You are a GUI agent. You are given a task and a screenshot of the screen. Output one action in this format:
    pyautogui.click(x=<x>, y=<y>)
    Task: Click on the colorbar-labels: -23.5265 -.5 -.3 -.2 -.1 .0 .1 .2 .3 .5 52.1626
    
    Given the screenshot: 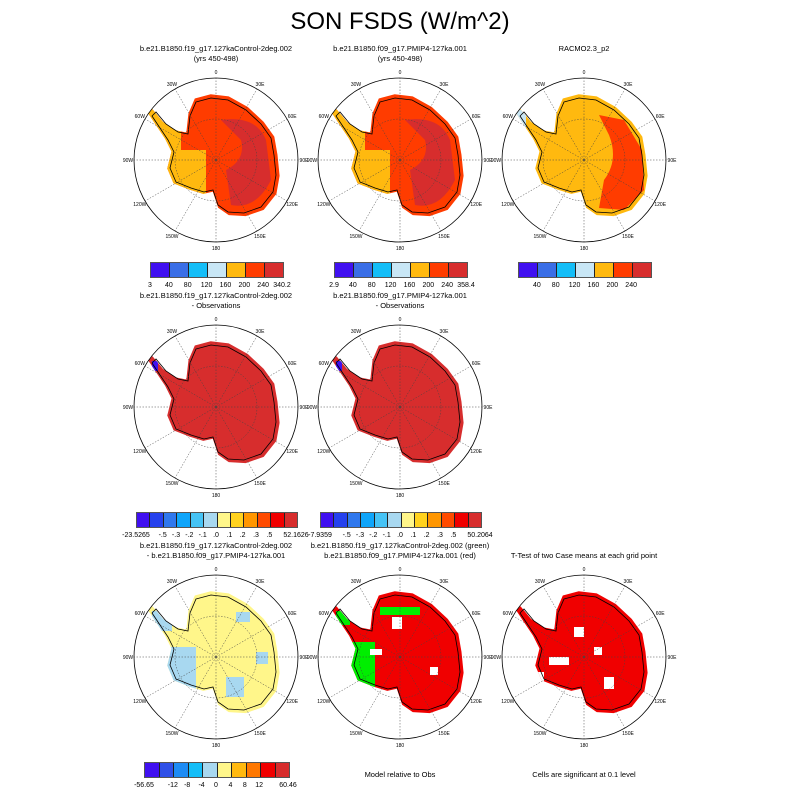 What is the action you would take?
    pyautogui.click(x=215, y=536)
    